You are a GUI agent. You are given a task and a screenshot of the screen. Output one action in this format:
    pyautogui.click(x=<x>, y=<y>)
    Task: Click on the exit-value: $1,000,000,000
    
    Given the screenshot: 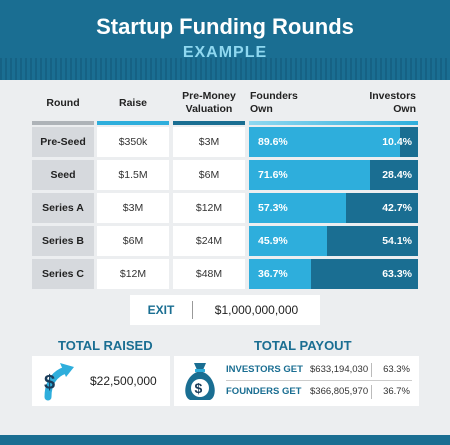 What is the action you would take?
    pyautogui.click(x=256, y=310)
    